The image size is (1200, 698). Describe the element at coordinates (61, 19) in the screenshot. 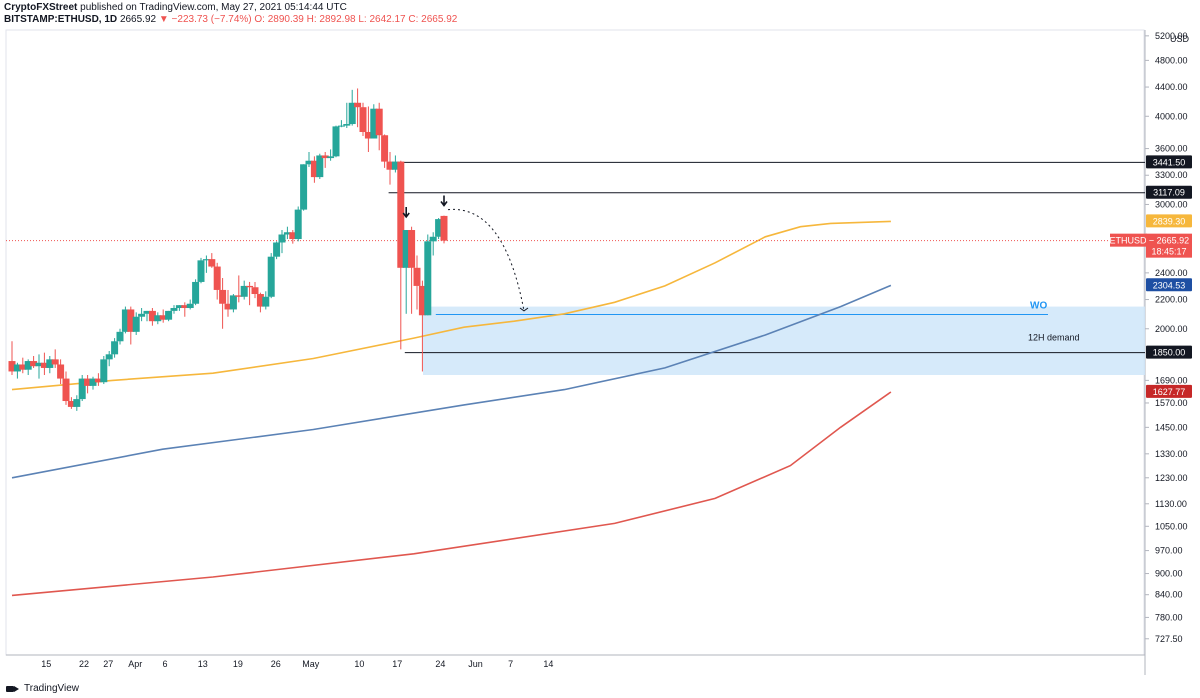

I see `symbol-name: BITSTAMP:ETHUSD, 1D` at that location.